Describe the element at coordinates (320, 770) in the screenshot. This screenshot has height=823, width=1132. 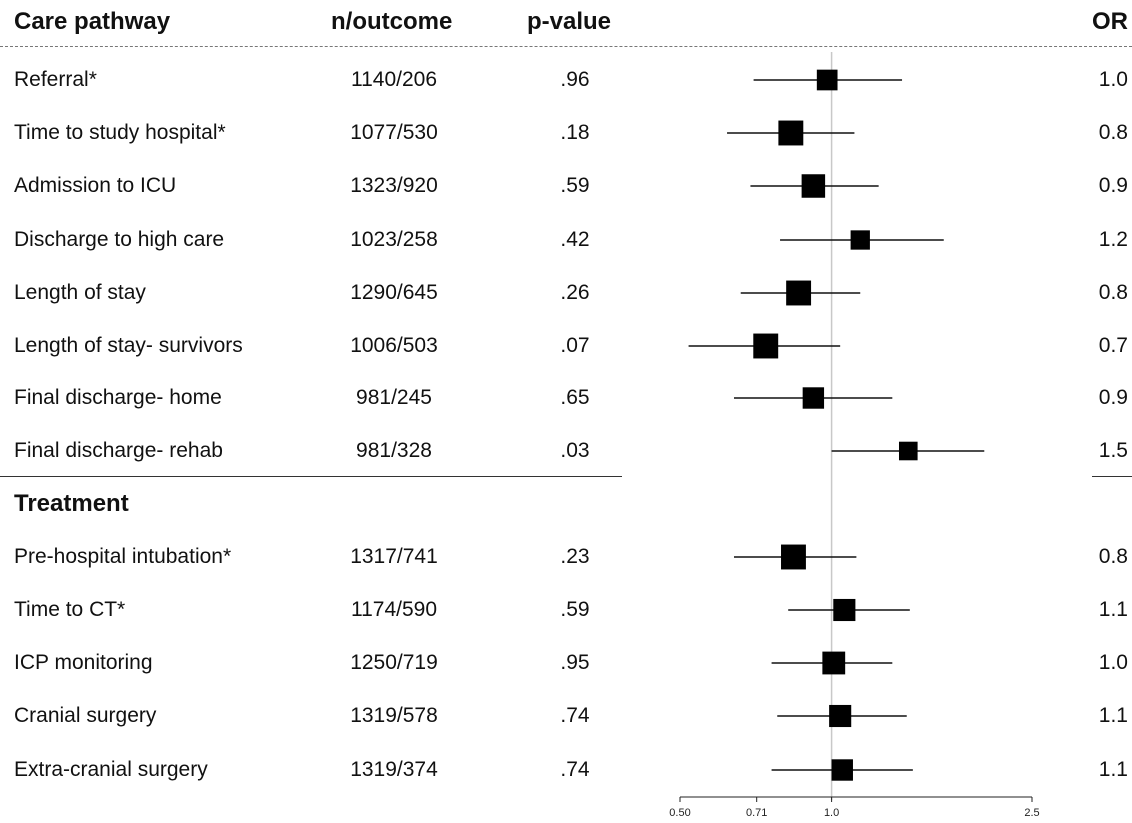
I see `table-row: Extra-cranial surgery 1319/374 .74` at that location.